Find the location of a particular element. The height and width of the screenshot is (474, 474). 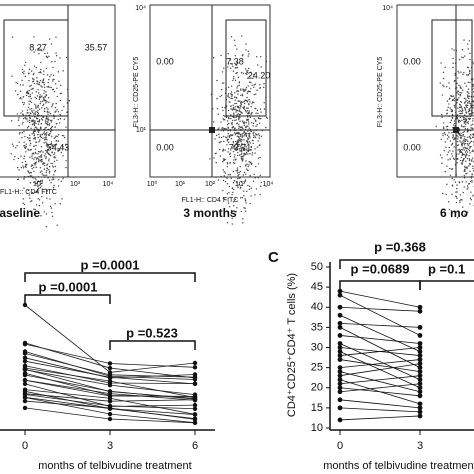

p-value: p =0.0689 is located at coordinates (380, 268).